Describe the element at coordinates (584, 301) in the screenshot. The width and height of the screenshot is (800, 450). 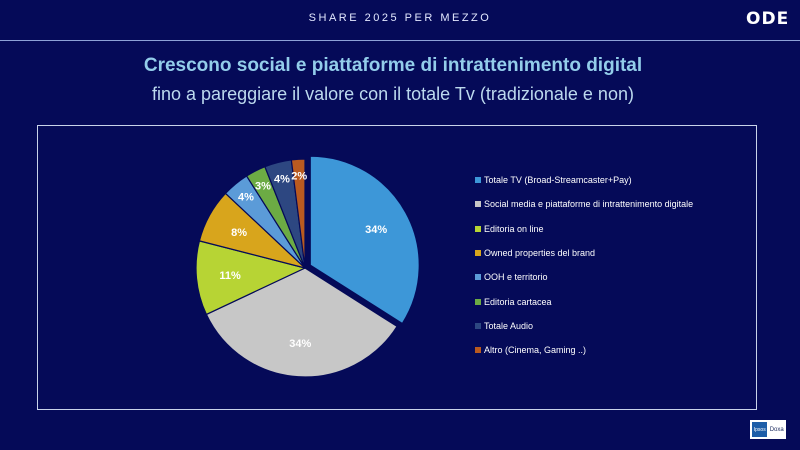
I see `legend-item: Editoria cartacea` at that location.